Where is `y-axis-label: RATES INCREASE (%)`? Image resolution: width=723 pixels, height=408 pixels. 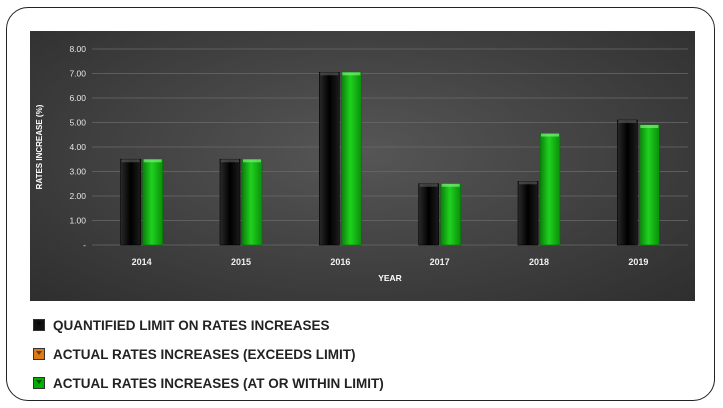 y-axis-label: RATES INCREASE (%) is located at coordinates (39, 146).